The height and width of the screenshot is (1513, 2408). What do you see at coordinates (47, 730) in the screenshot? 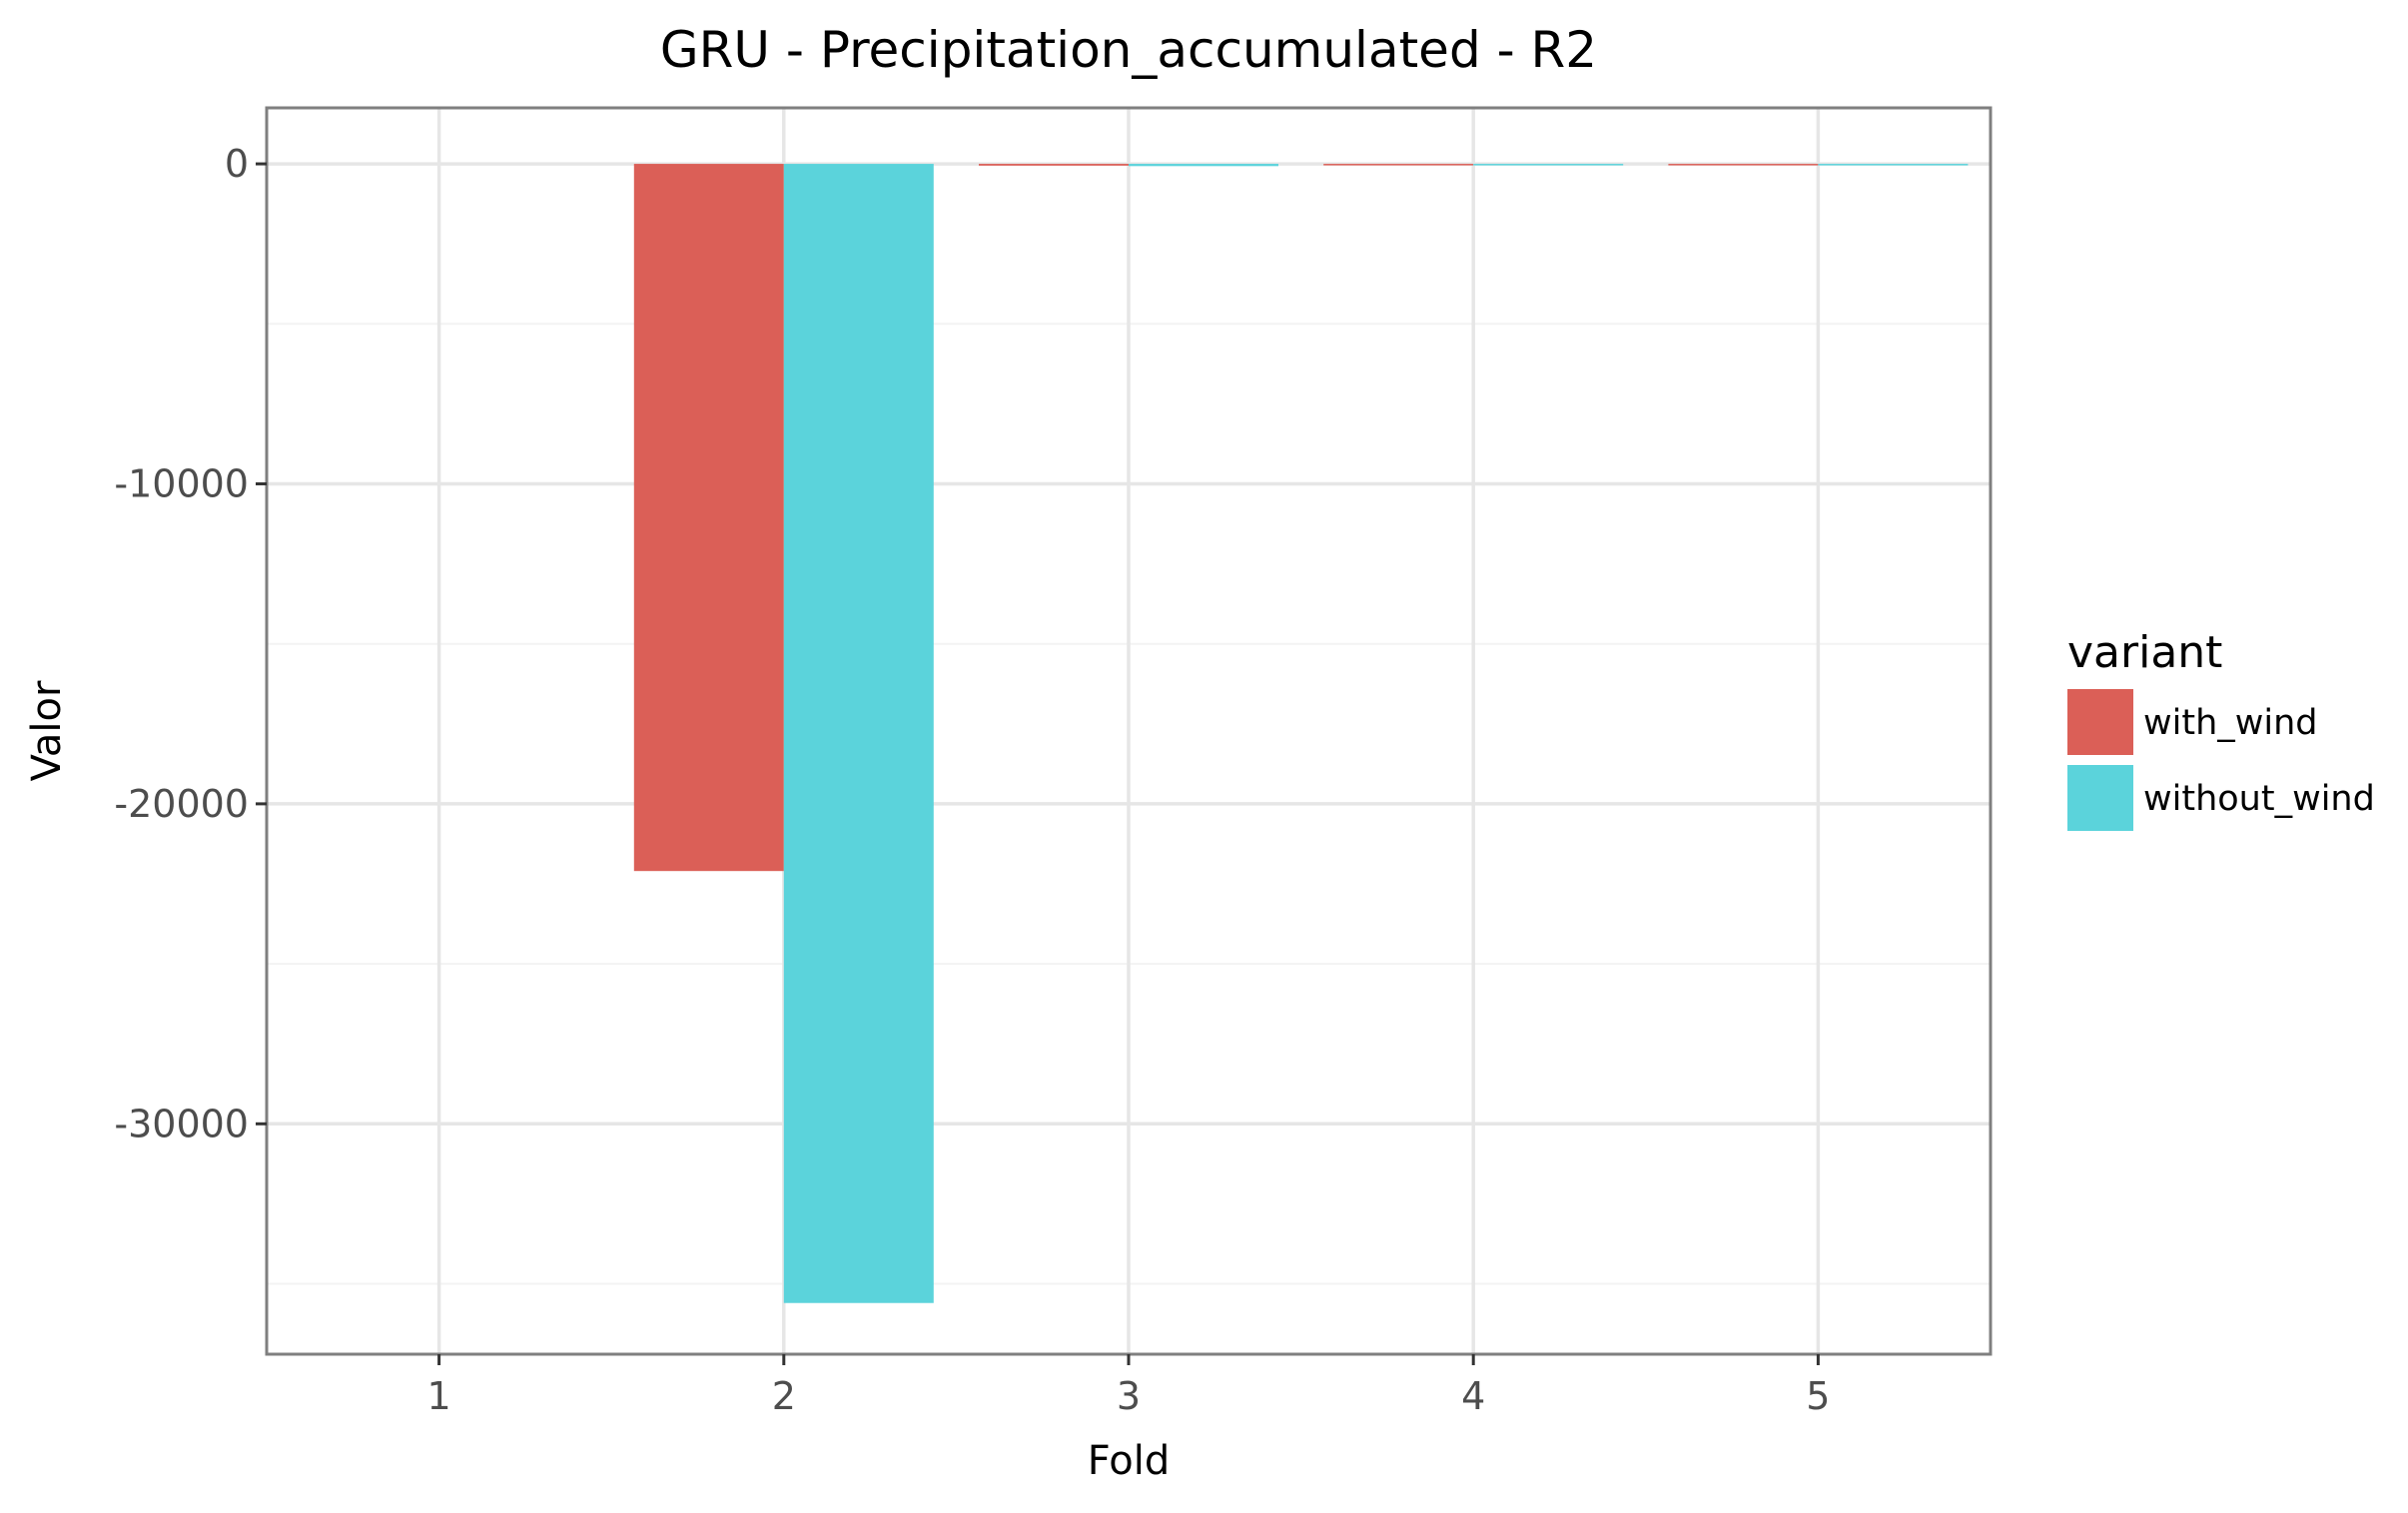
I see `y-axis-title: Valor` at bounding box center [47, 730].